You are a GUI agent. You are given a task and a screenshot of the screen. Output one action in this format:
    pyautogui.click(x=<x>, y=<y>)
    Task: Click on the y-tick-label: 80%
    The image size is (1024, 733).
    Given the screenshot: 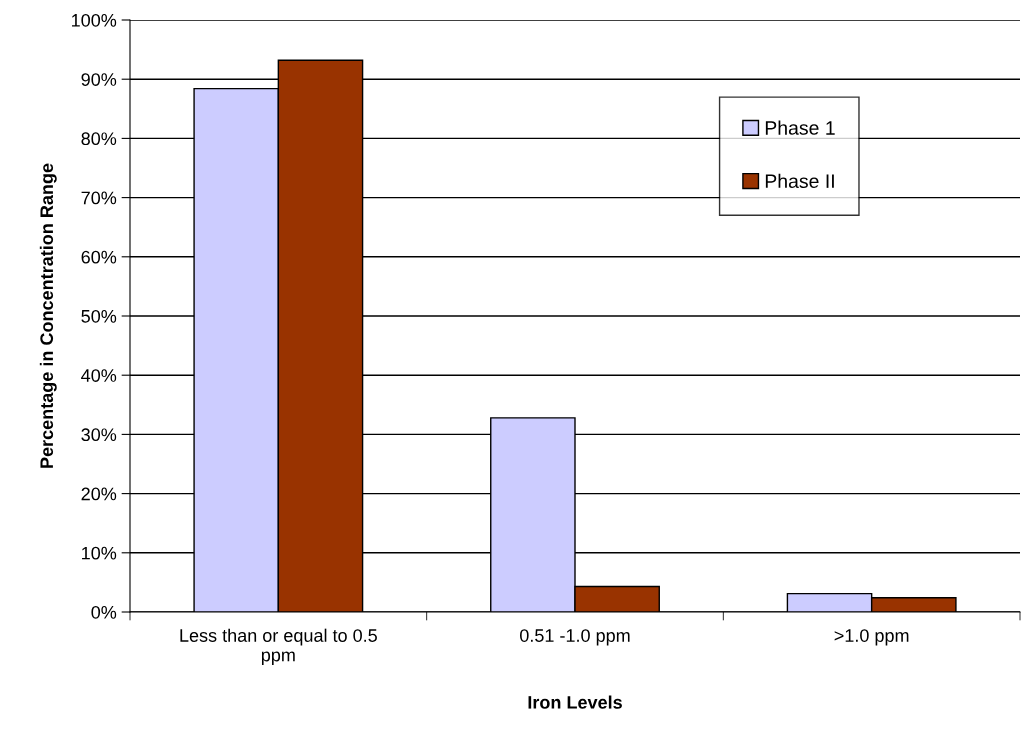 What is the action you would take?
    pyautogui.click(x=99, y=139)
    